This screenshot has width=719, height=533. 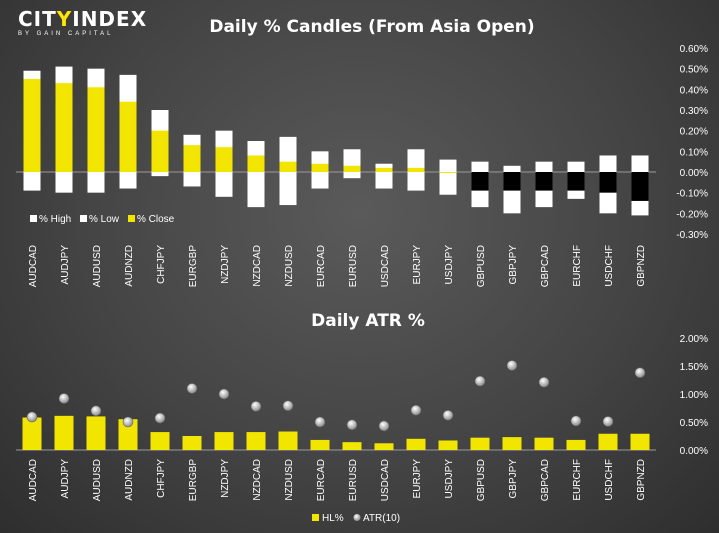 I want to click on cityindex-logo: CITYINDEX BY GAIN CAPITAL, so click(x=82, y=22).